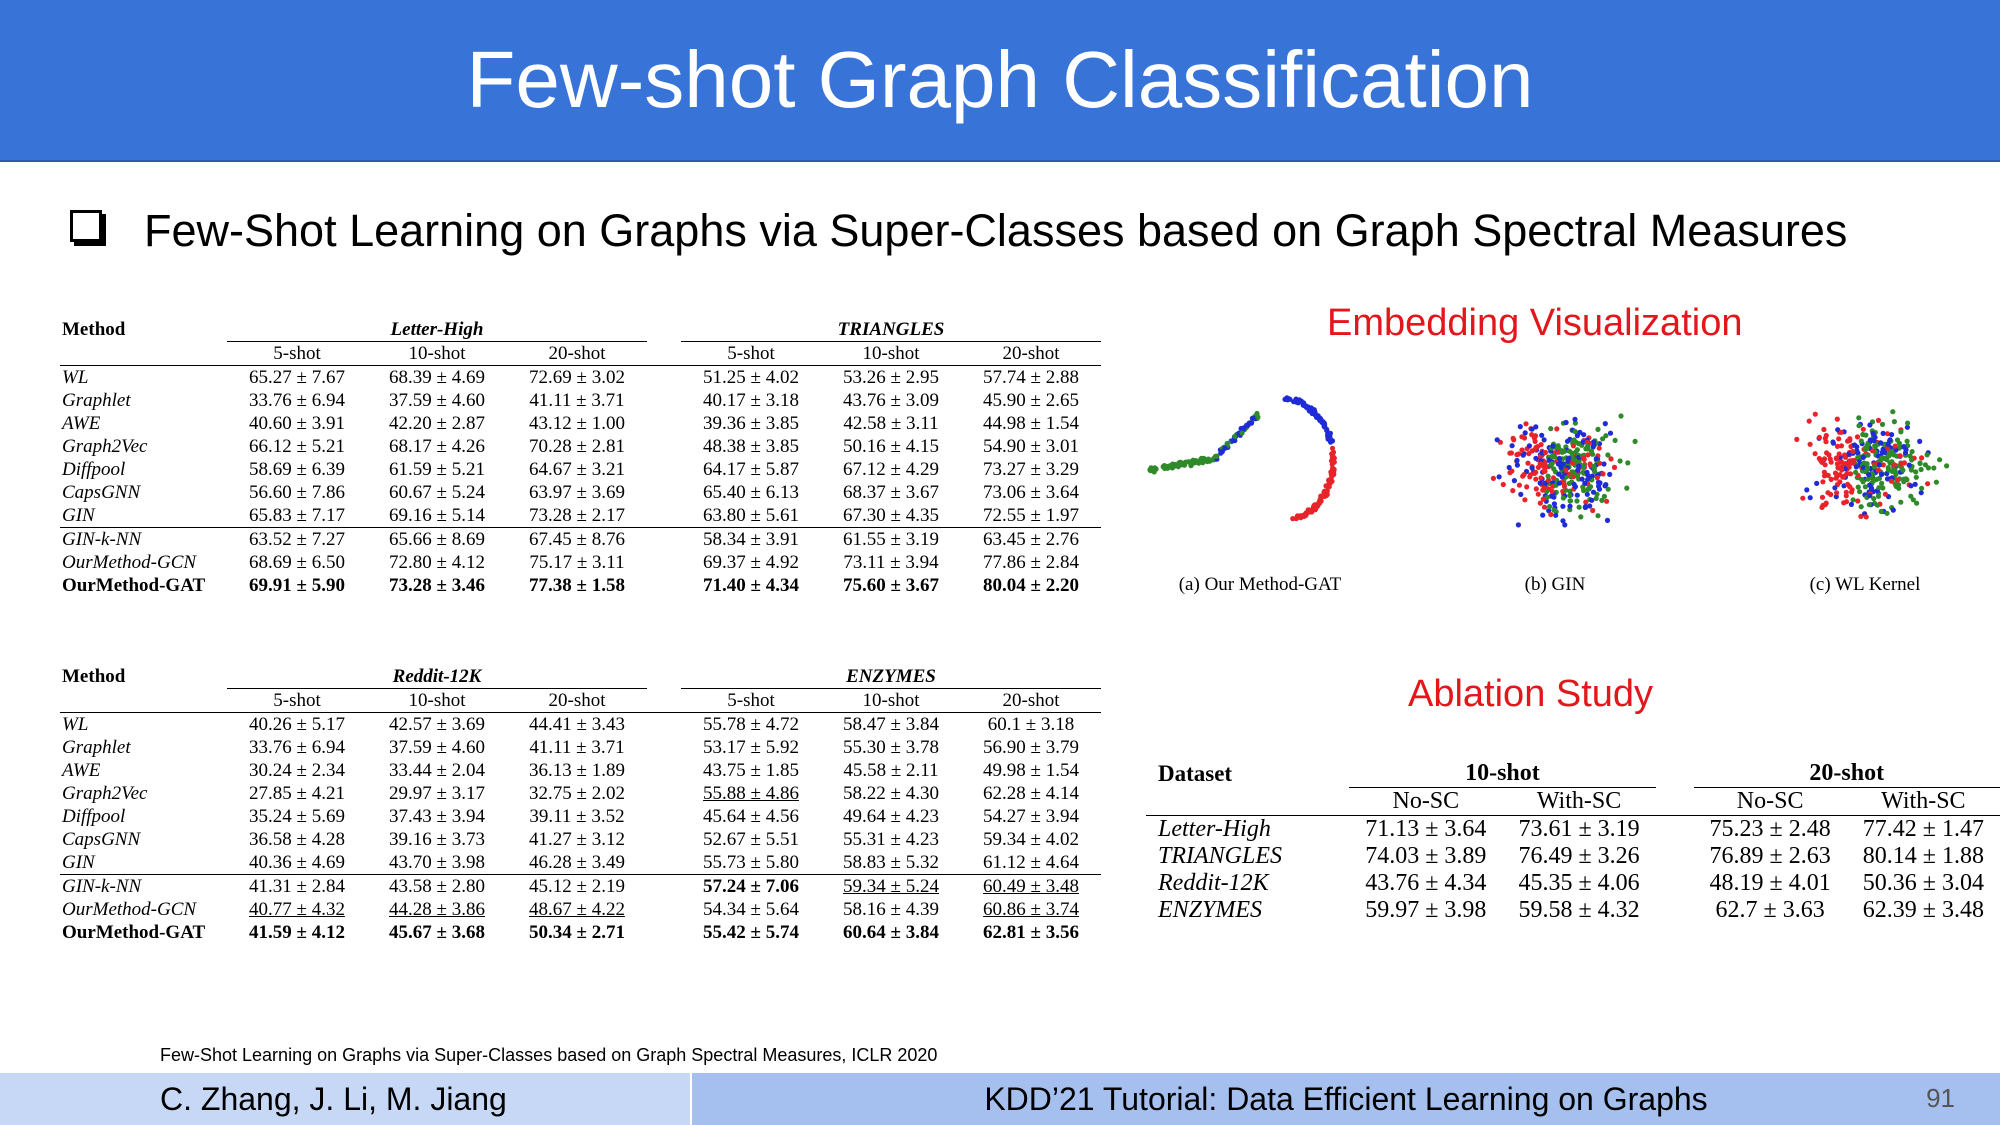 This screenshot has width=2000, height=1125. I want to click on result-cell: 68.17 ± 4.26, so click(437, 446).